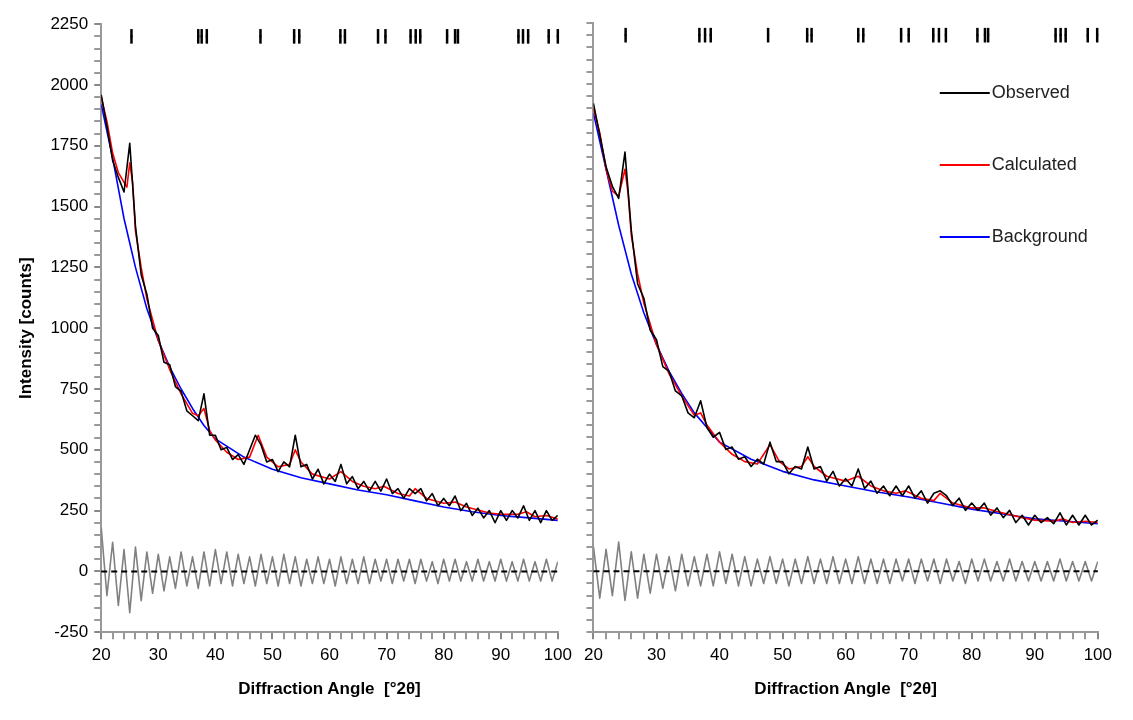 The height and width of the screenshot is (720, 1133). I want to click on y-tick-label: 0, so click(83, 571).